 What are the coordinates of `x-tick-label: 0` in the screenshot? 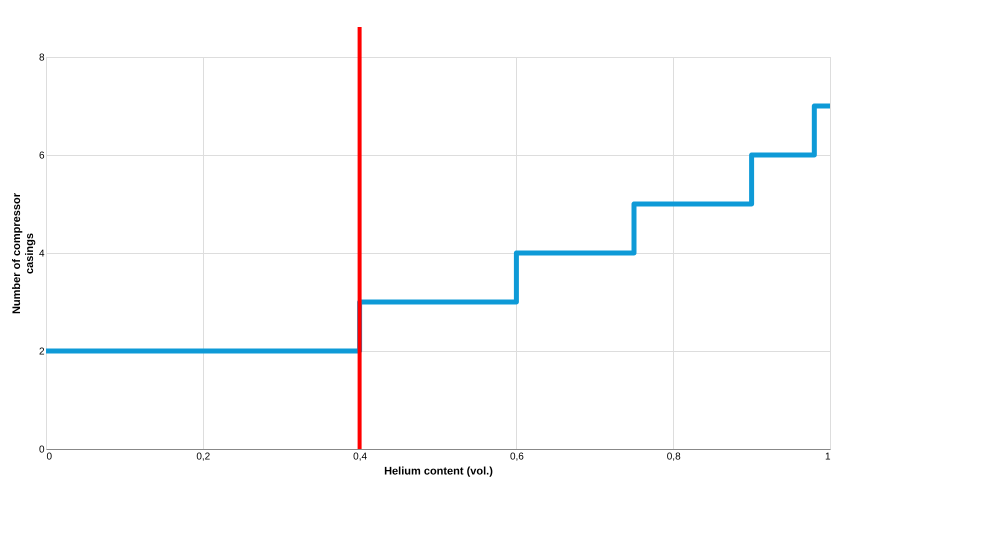 It's located at (49, 457).